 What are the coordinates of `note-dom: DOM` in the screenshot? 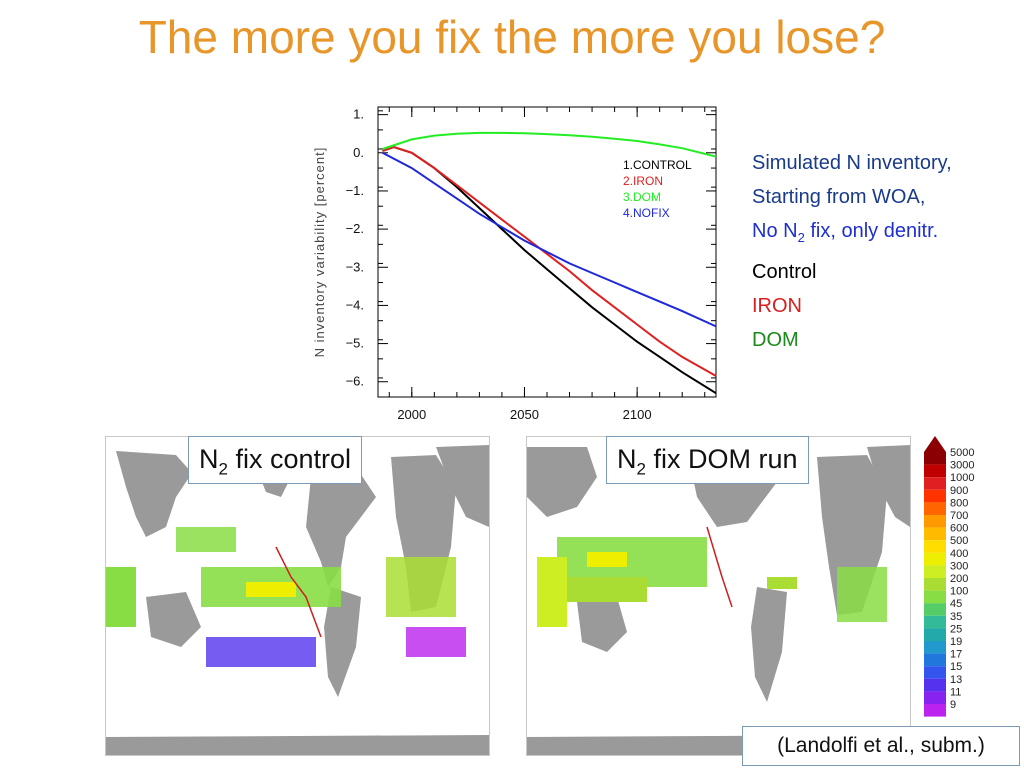 It's located at (775, 340).